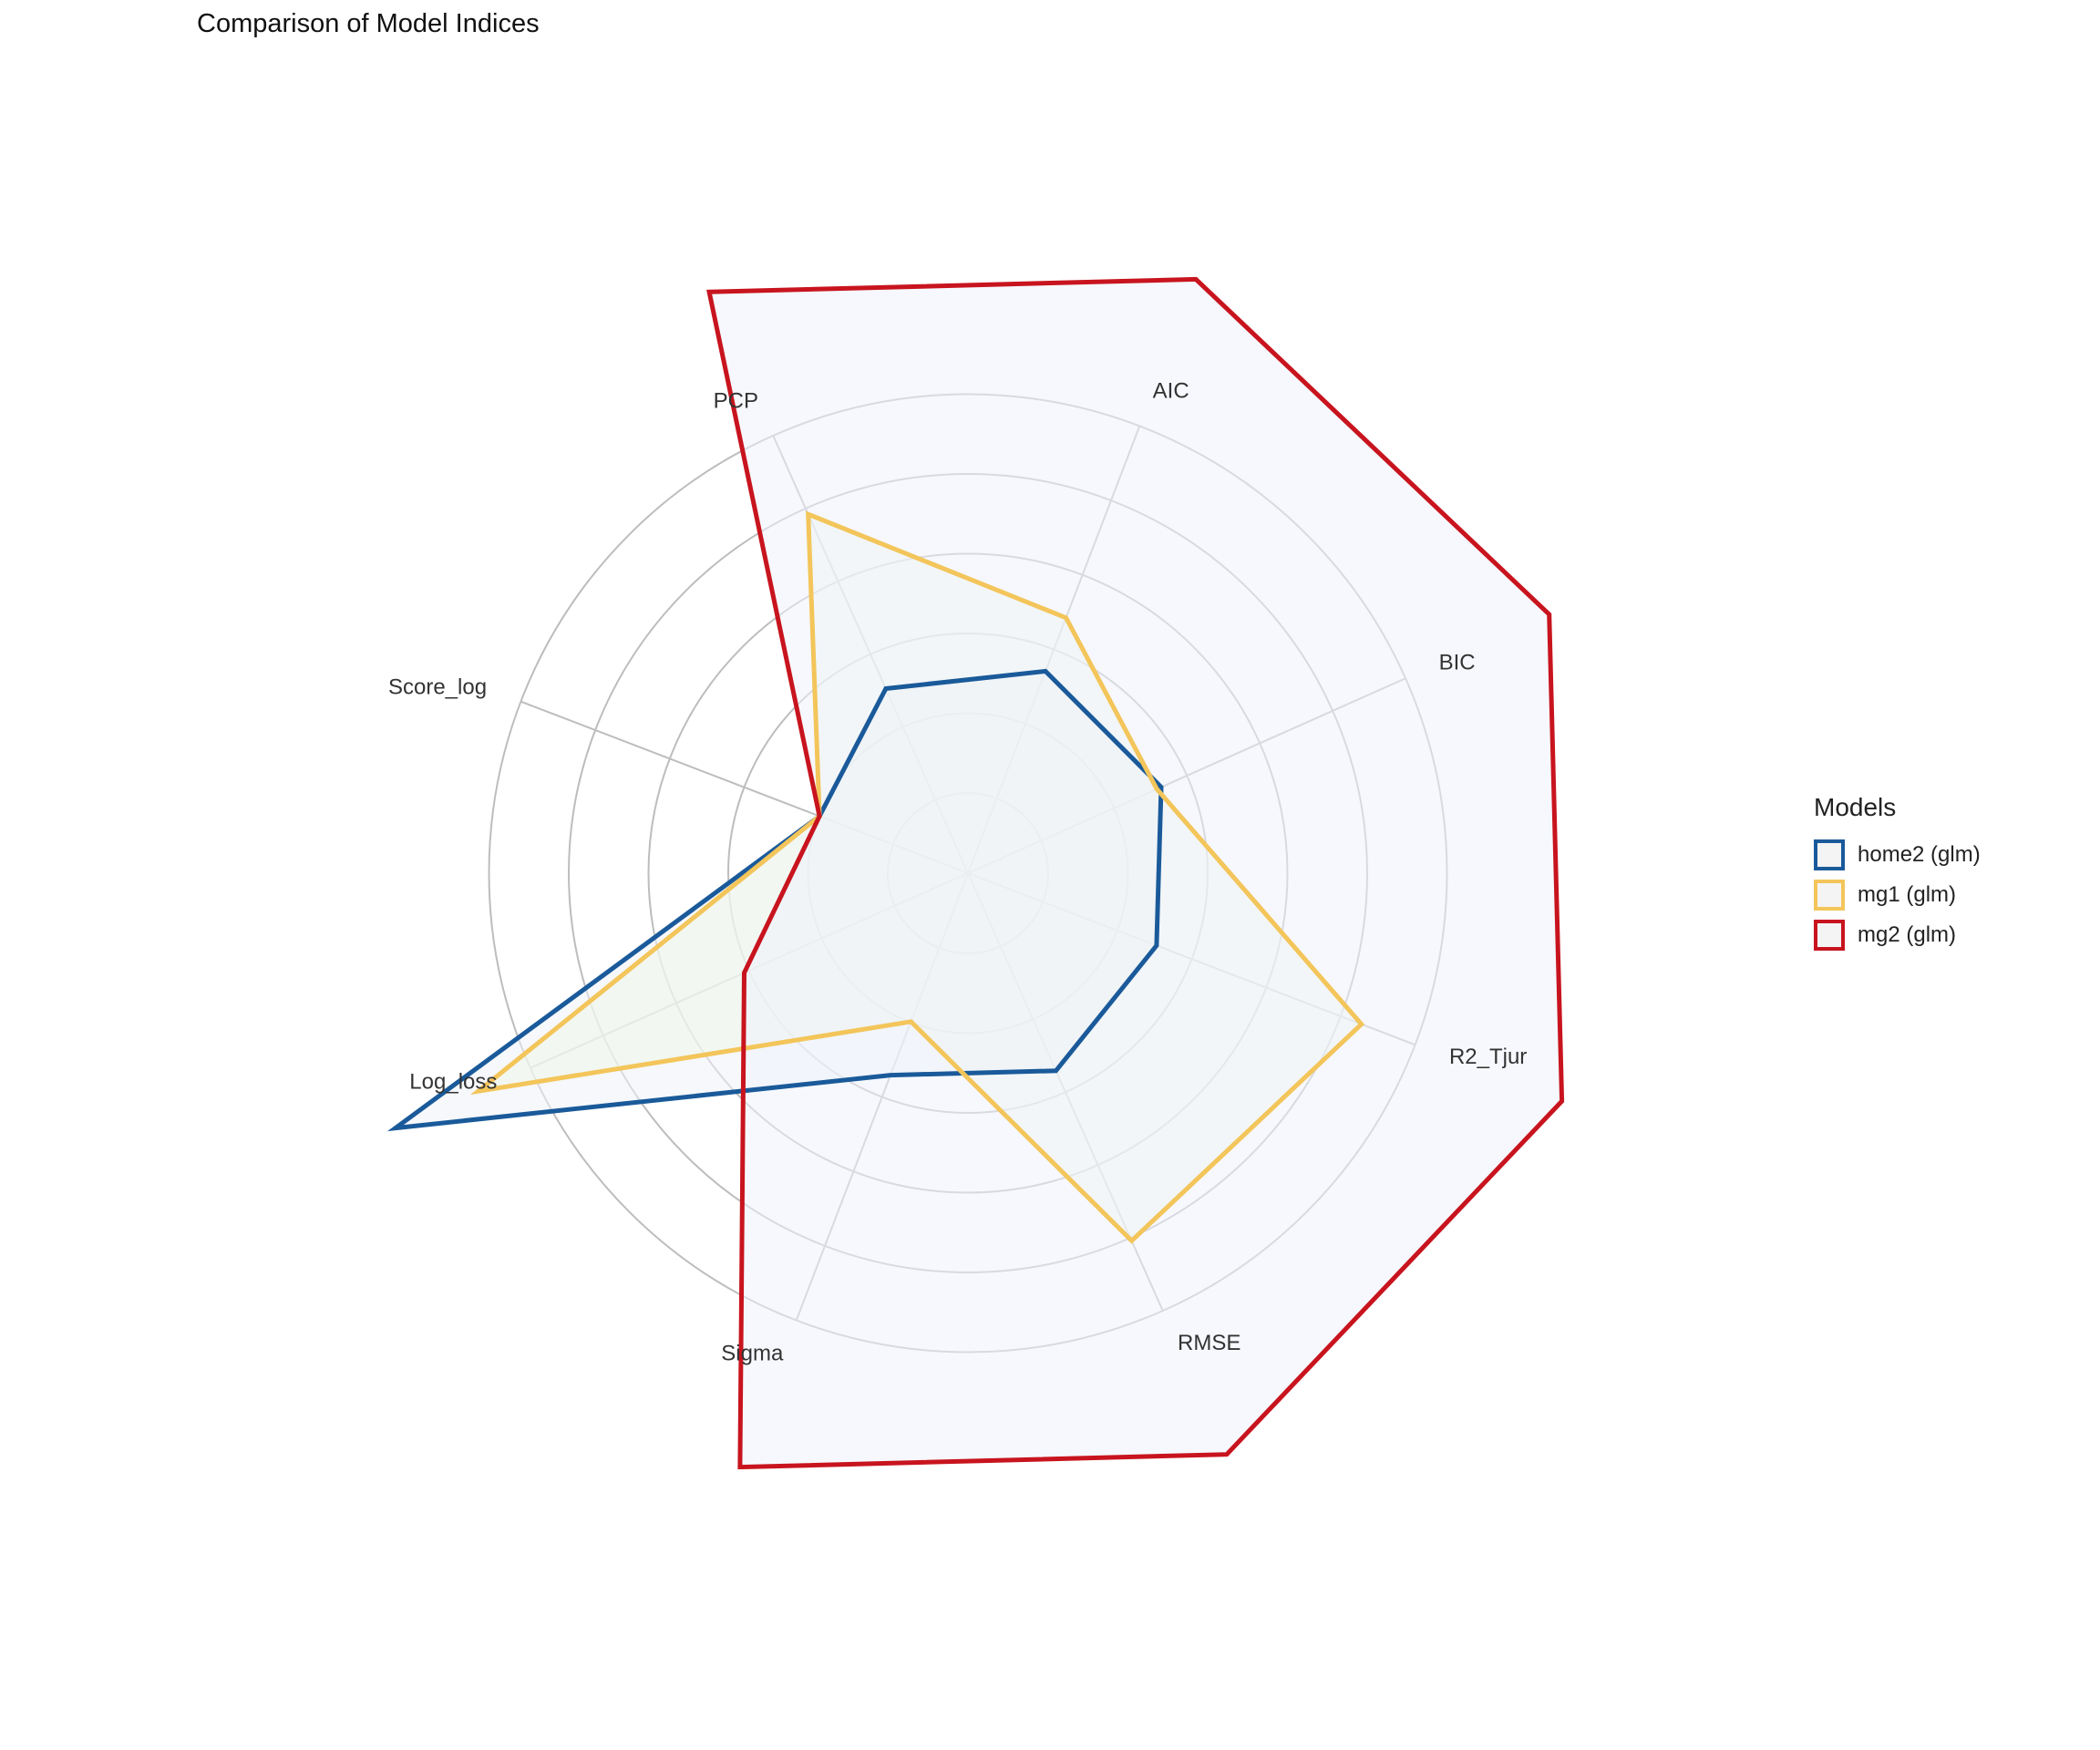  What do you see at coordinates (369, 23) in the screenshot?
I see `chart-title: Comparison of Model Indices` at bounding box center [369, 23].